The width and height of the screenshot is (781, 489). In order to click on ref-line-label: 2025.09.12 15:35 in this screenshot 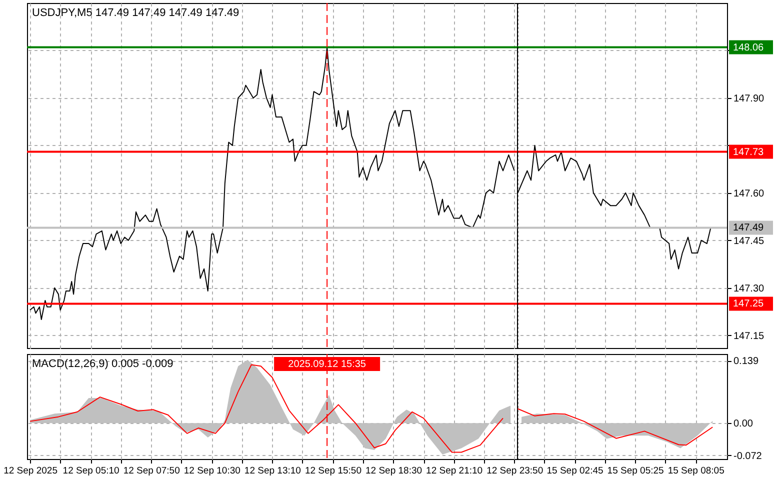, I will do `click(327, 364)`.